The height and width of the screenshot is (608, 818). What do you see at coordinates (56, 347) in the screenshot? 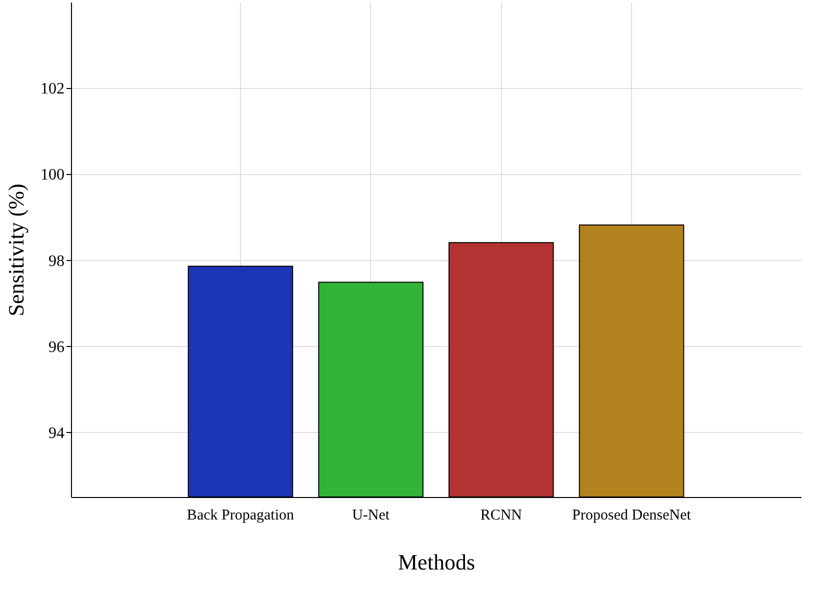
I see `y-tick-label: 96` at bounding box center [56, 347].